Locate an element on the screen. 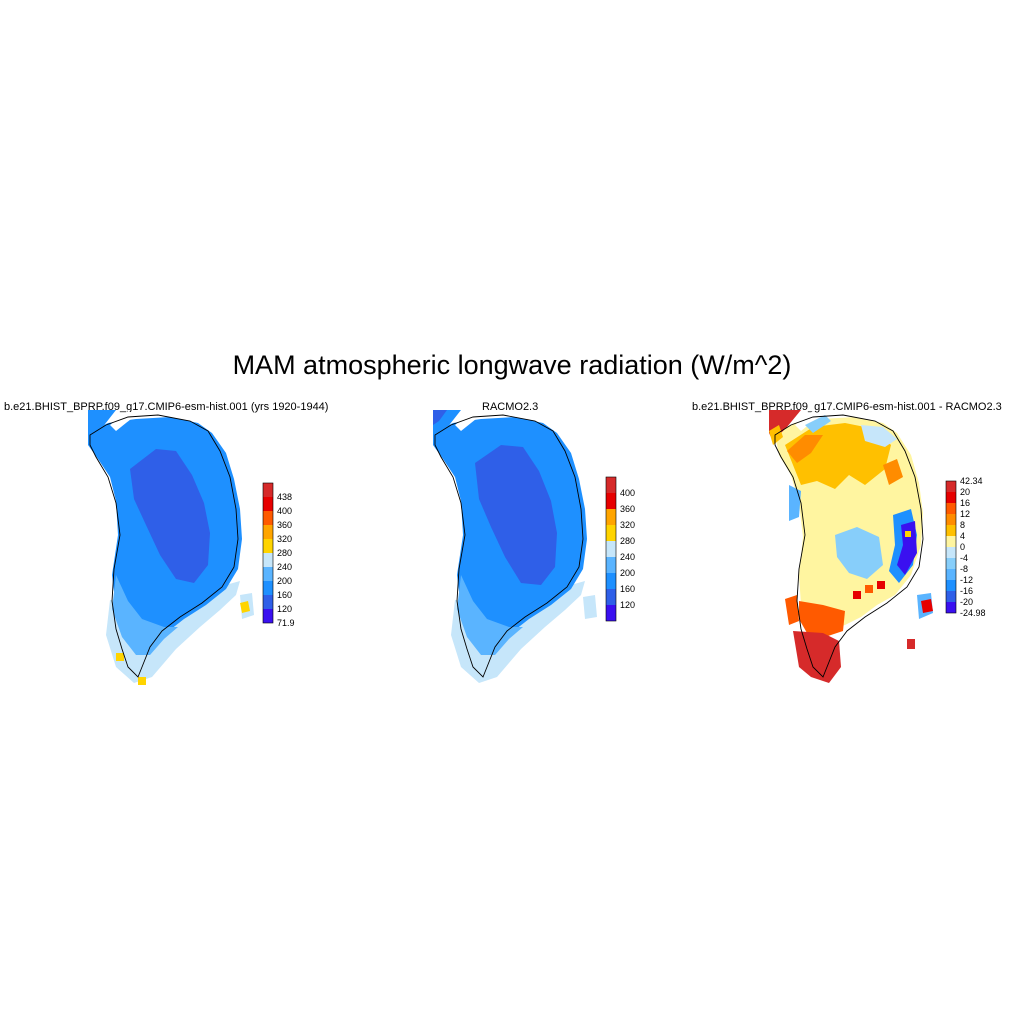 Image resolution: width=1024 pixels, height=1024 pixels. colorbar-label: 4 is located at coordinates (962, 536).